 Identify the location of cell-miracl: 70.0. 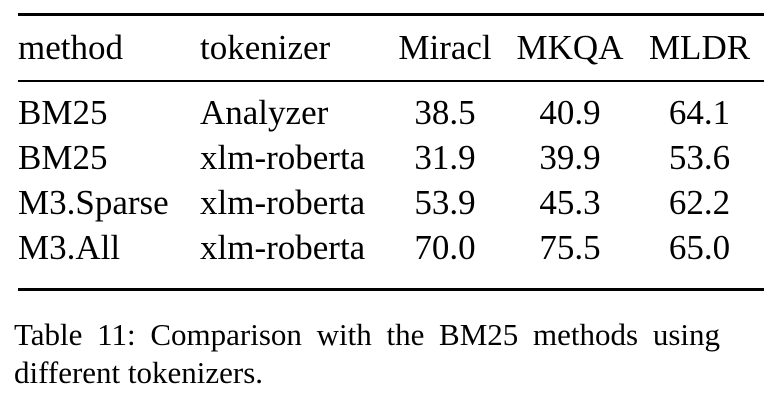
(445, 247).